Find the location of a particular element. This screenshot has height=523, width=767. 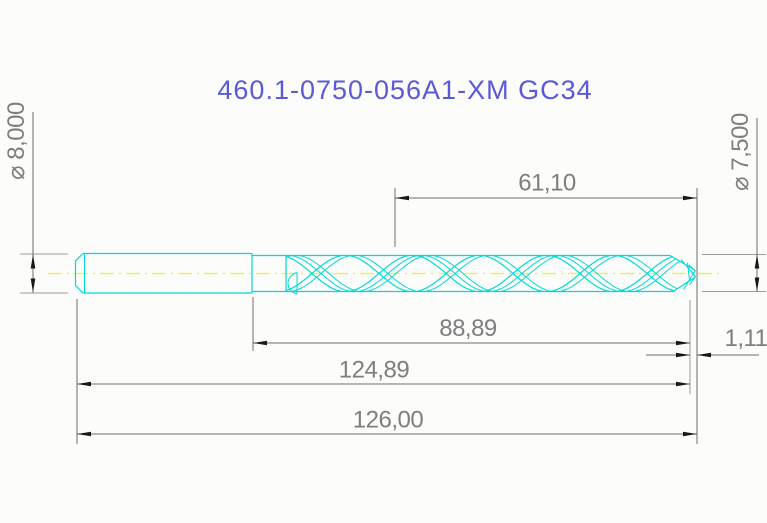

shank-diameter-label: ⌀ 8,000 is located at coordinates (16, 141).